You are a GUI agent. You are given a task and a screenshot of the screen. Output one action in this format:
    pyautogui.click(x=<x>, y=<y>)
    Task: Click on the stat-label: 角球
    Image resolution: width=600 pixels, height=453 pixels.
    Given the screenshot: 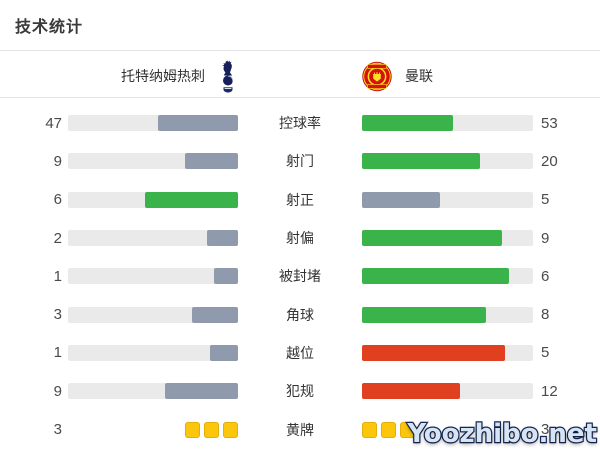 What is the action you would take?
    pyautogui.click(x=300, y=314)
    